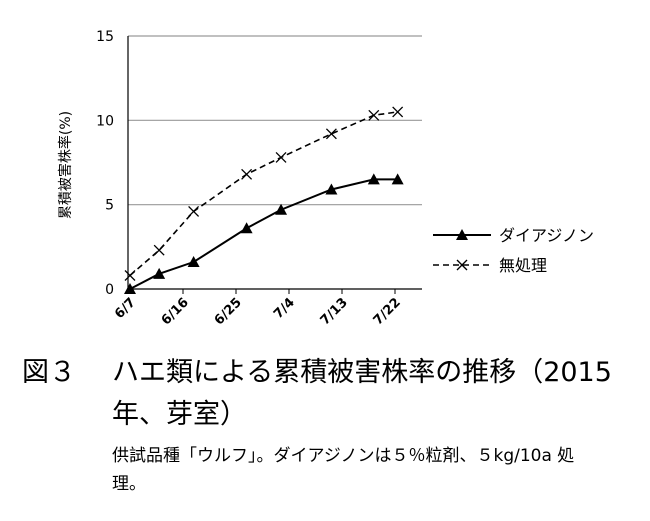 The height and width of the screenshot is (521, 650). Describe the element at coordinates (523, 265) in the screenshot. I see `legend-label: 無処理` at that location.